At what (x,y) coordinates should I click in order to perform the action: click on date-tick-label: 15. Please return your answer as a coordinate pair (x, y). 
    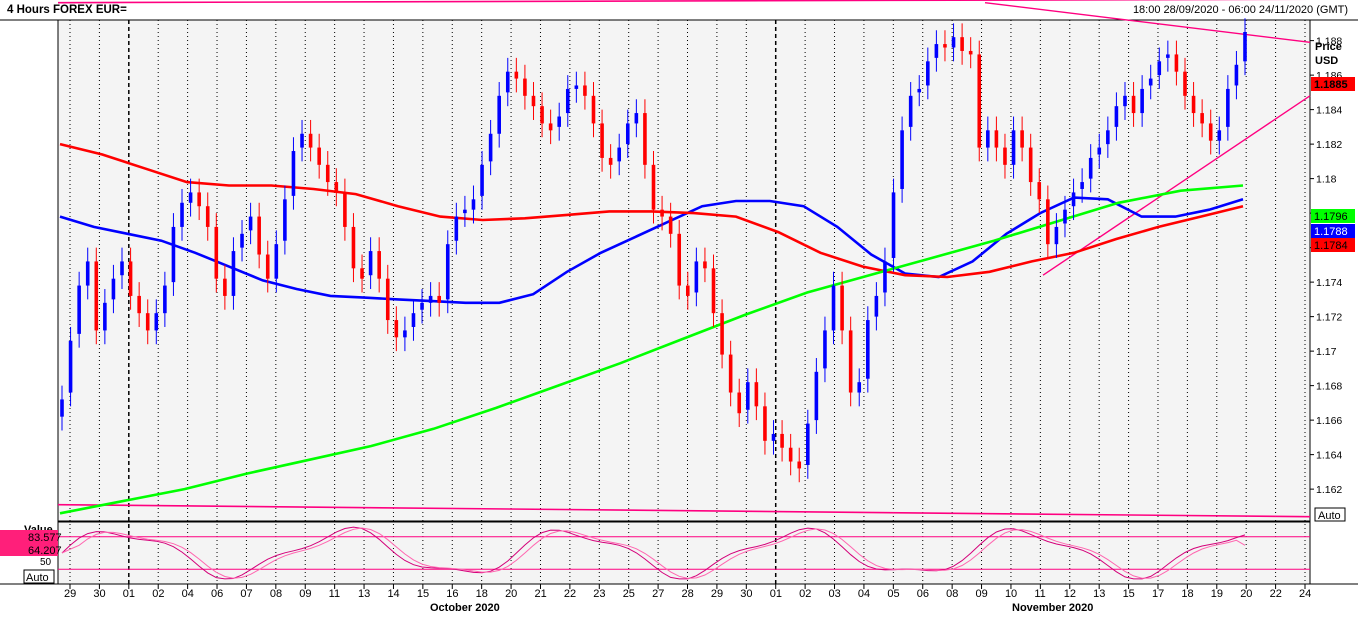
    Looking at the image, I should click on (1129, 594).